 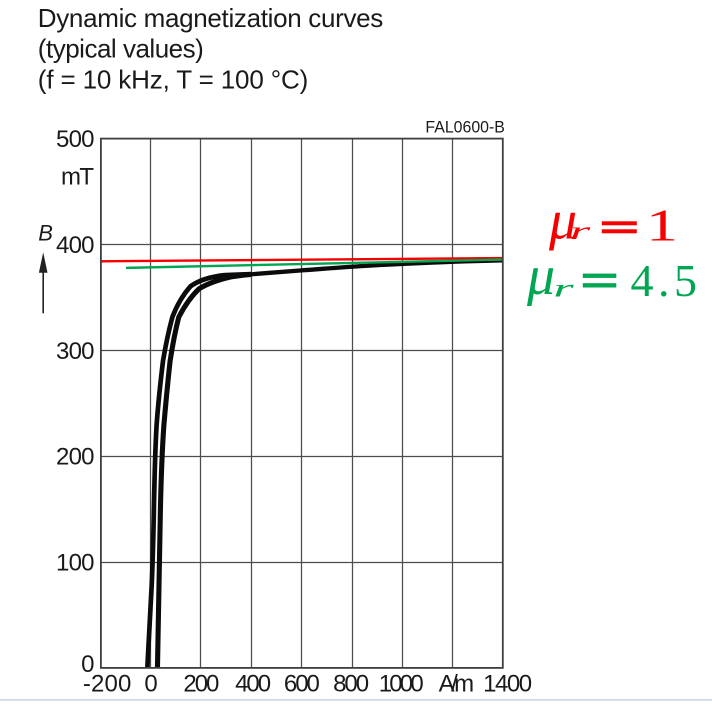 I want to click on svg-text: A/m, so click(x=457, y=684).